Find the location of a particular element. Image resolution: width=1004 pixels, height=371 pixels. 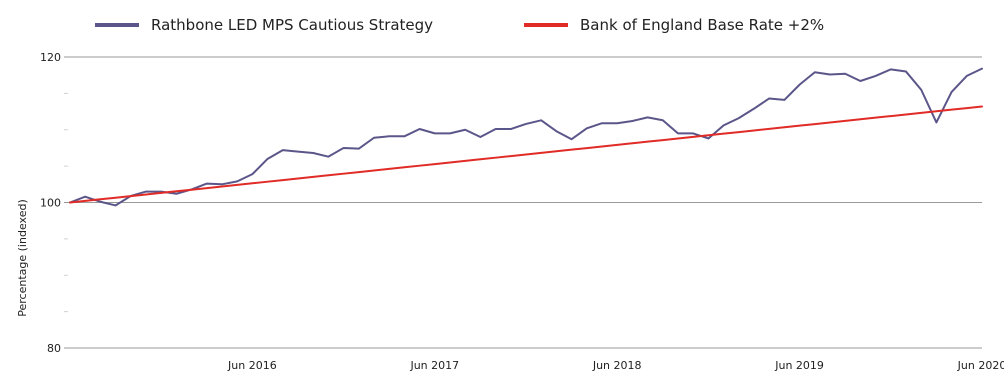

legend-item-rathbone: Rathbone LED MPS Cautious Strategy is located at coordinates (264, 25).